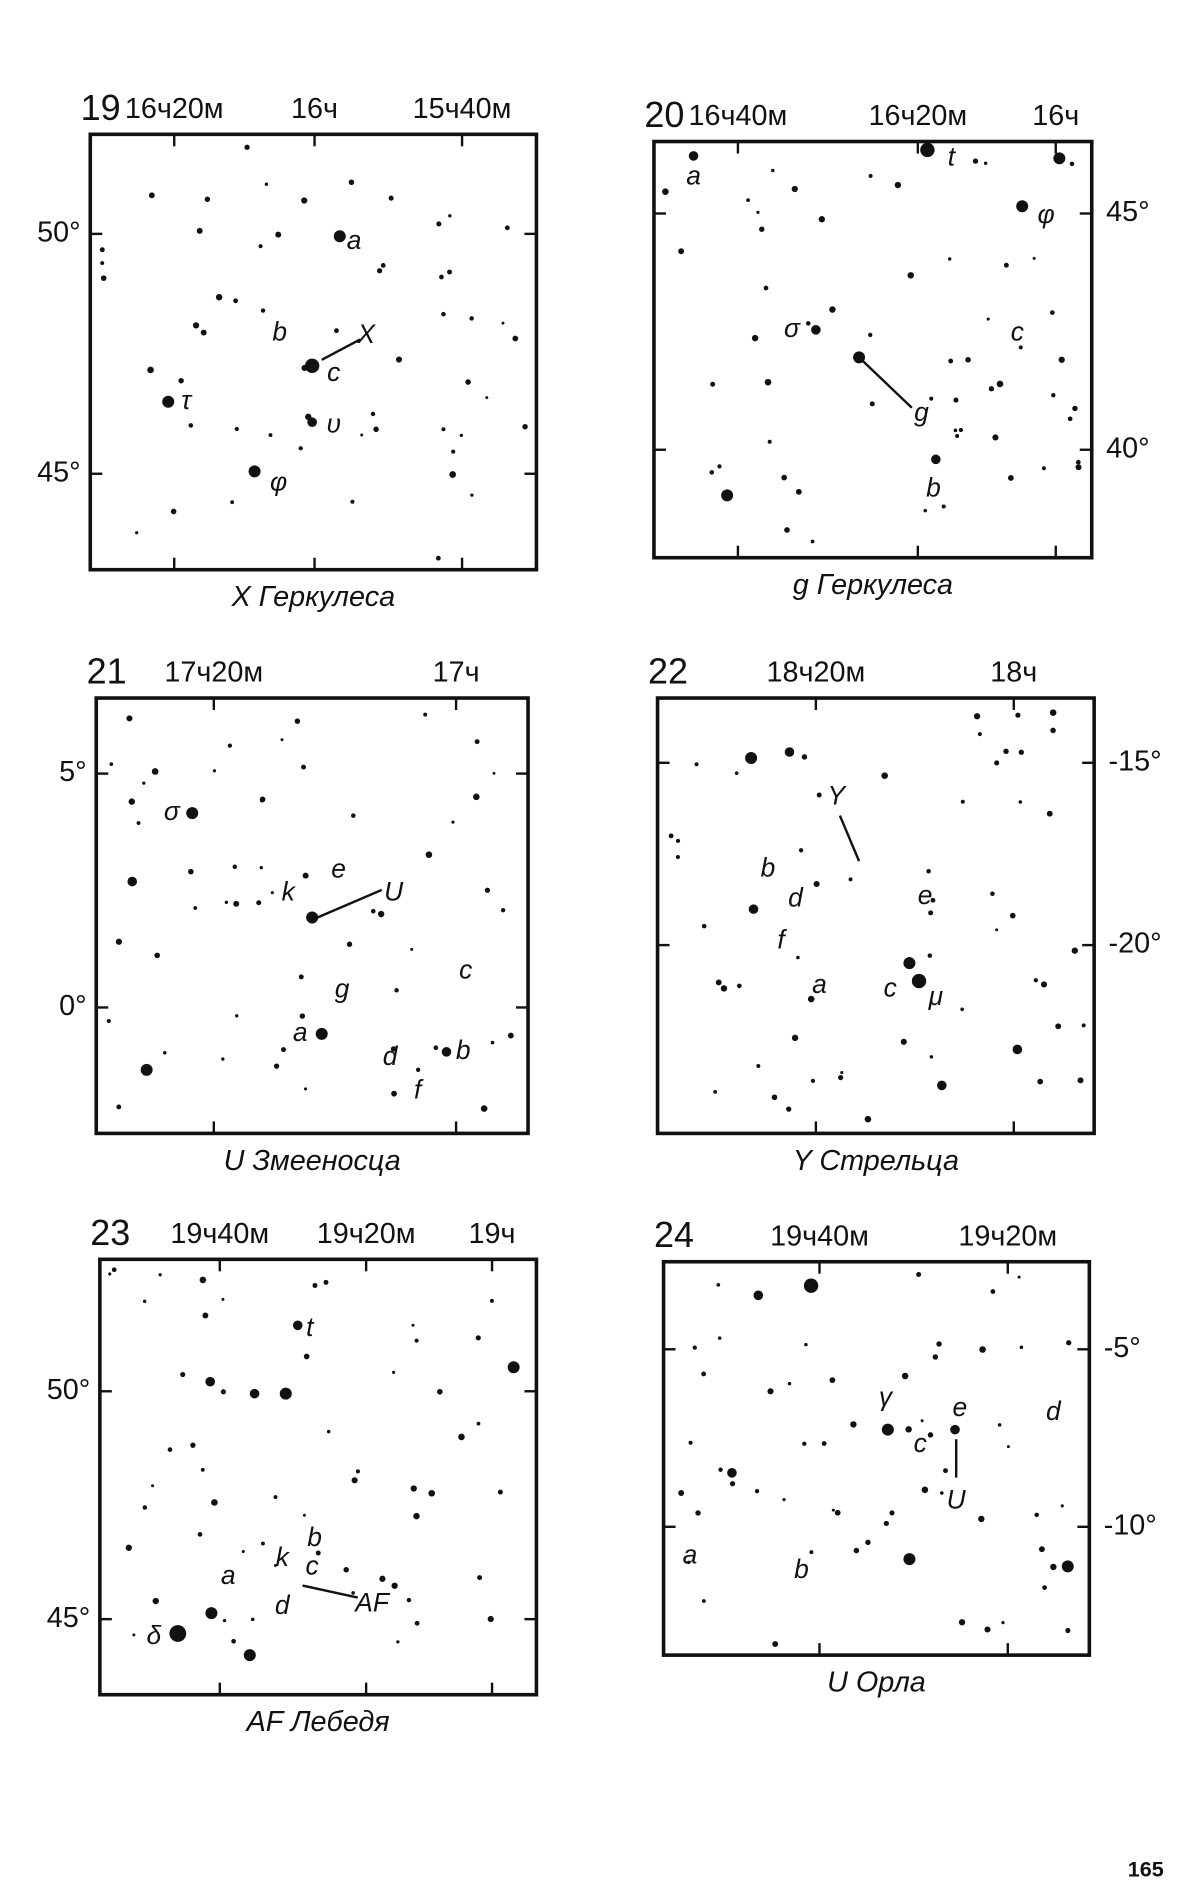 This screenshot has width=1200, height=1895. Describe the element at coordinates (1135, 944) in the screenshot. I see `dec-label: -20°` at that location.